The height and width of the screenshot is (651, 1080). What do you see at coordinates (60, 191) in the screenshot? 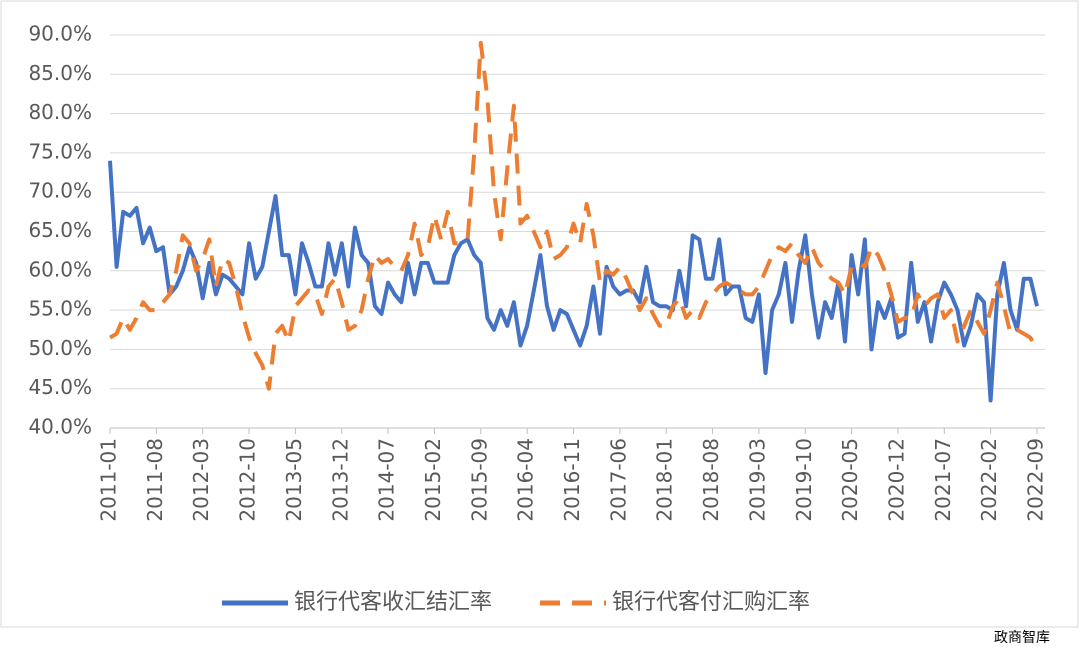
I see `y-tick-label: 70.0%` at bounding box center [60, 191].